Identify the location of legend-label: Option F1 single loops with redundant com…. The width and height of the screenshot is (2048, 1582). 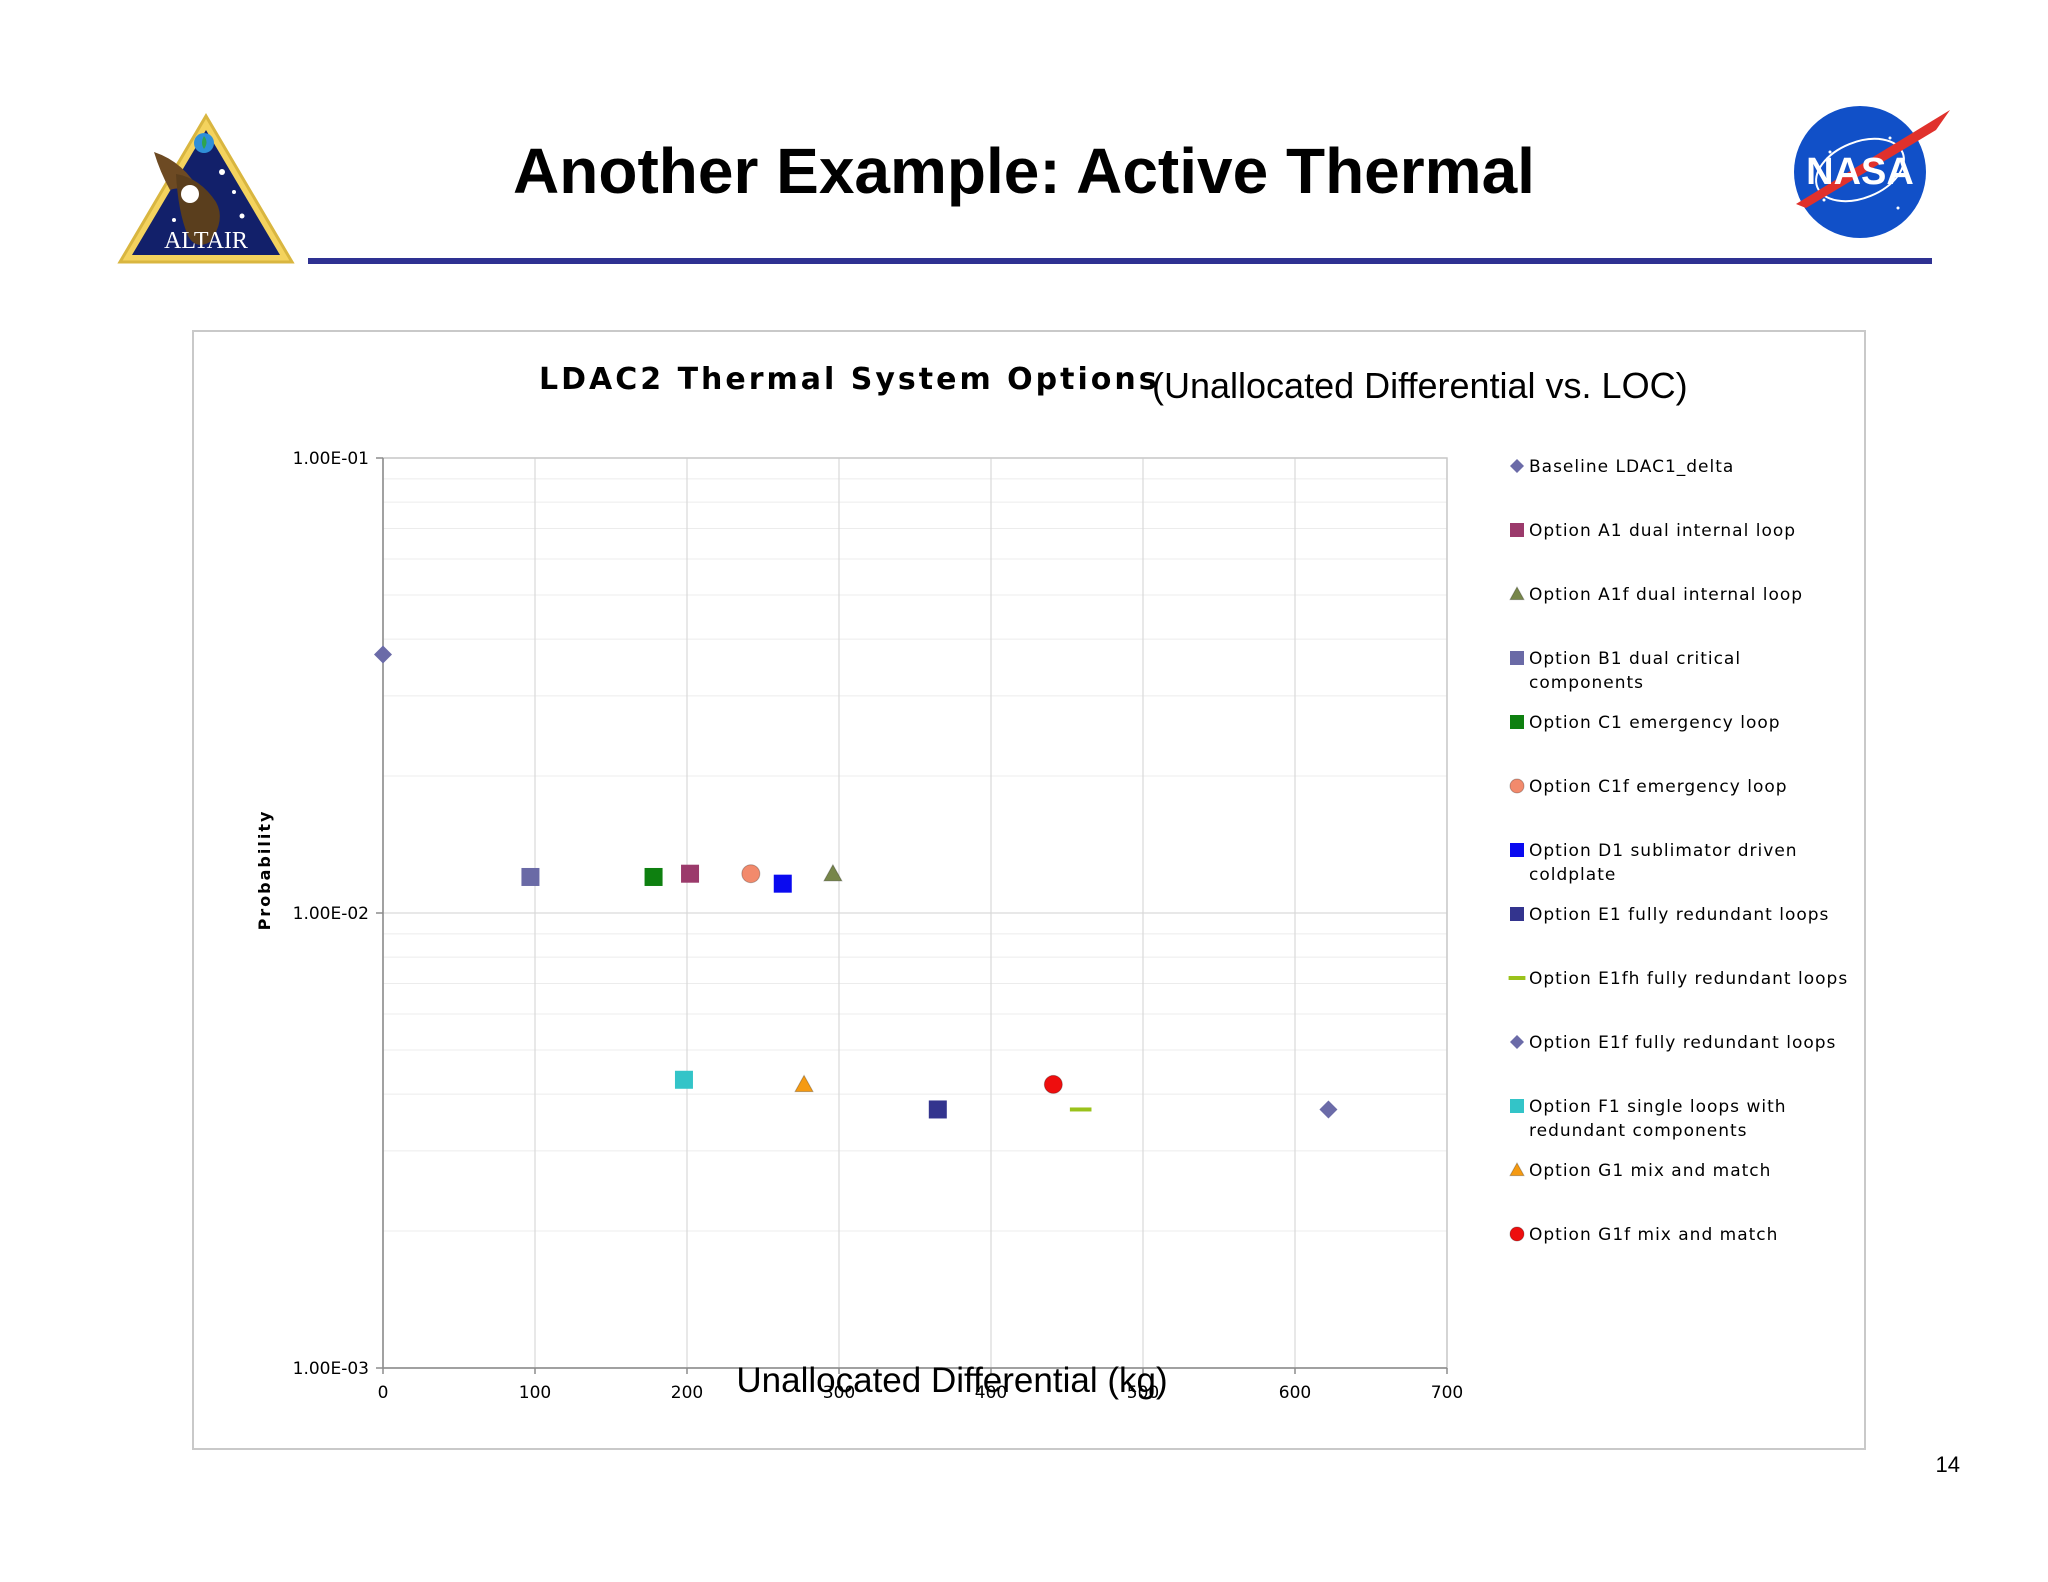
(1658, 1119).